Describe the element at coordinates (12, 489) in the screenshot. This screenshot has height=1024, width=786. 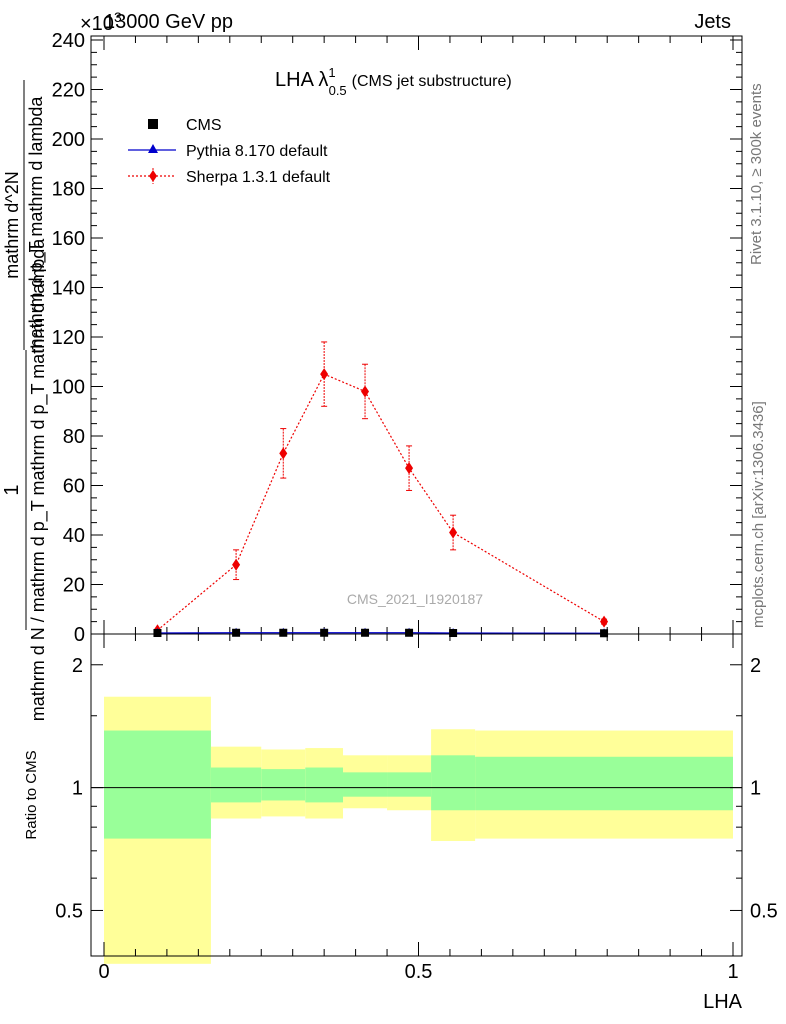
I see `y-label-one: 1` at that location.